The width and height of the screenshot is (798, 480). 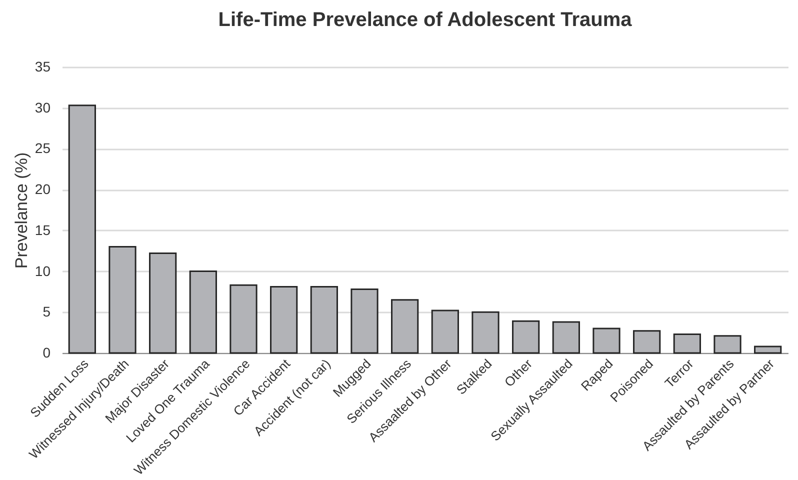 I want to click on y-tick-label: 20, so click(x=42, y=189).